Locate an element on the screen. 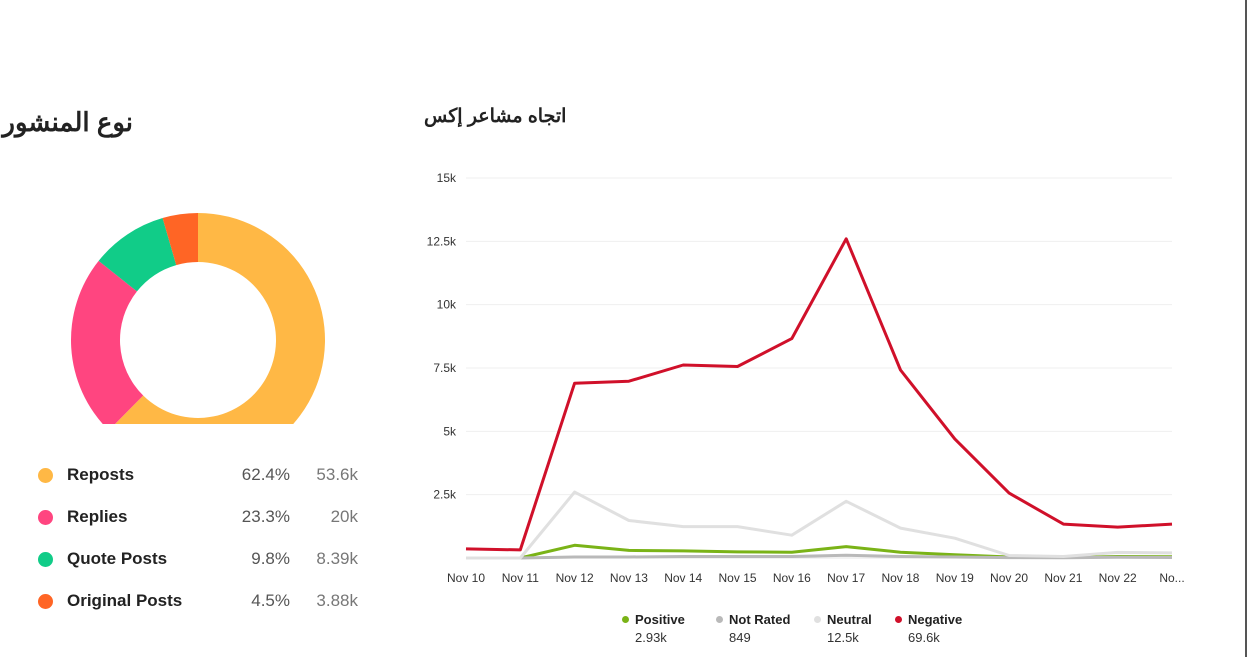 Image resolution: width=1247 pixels, height=657 pixels. reposts-swatch is located at coordinates (45, 475).